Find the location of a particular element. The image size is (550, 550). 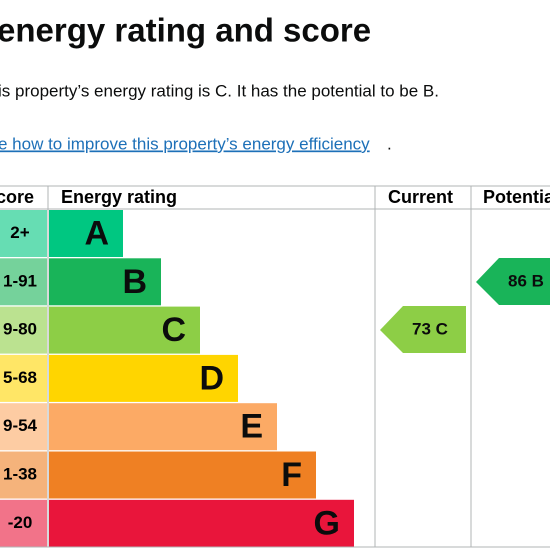

potential-label: 86 B is located at coordinates (526, 280).